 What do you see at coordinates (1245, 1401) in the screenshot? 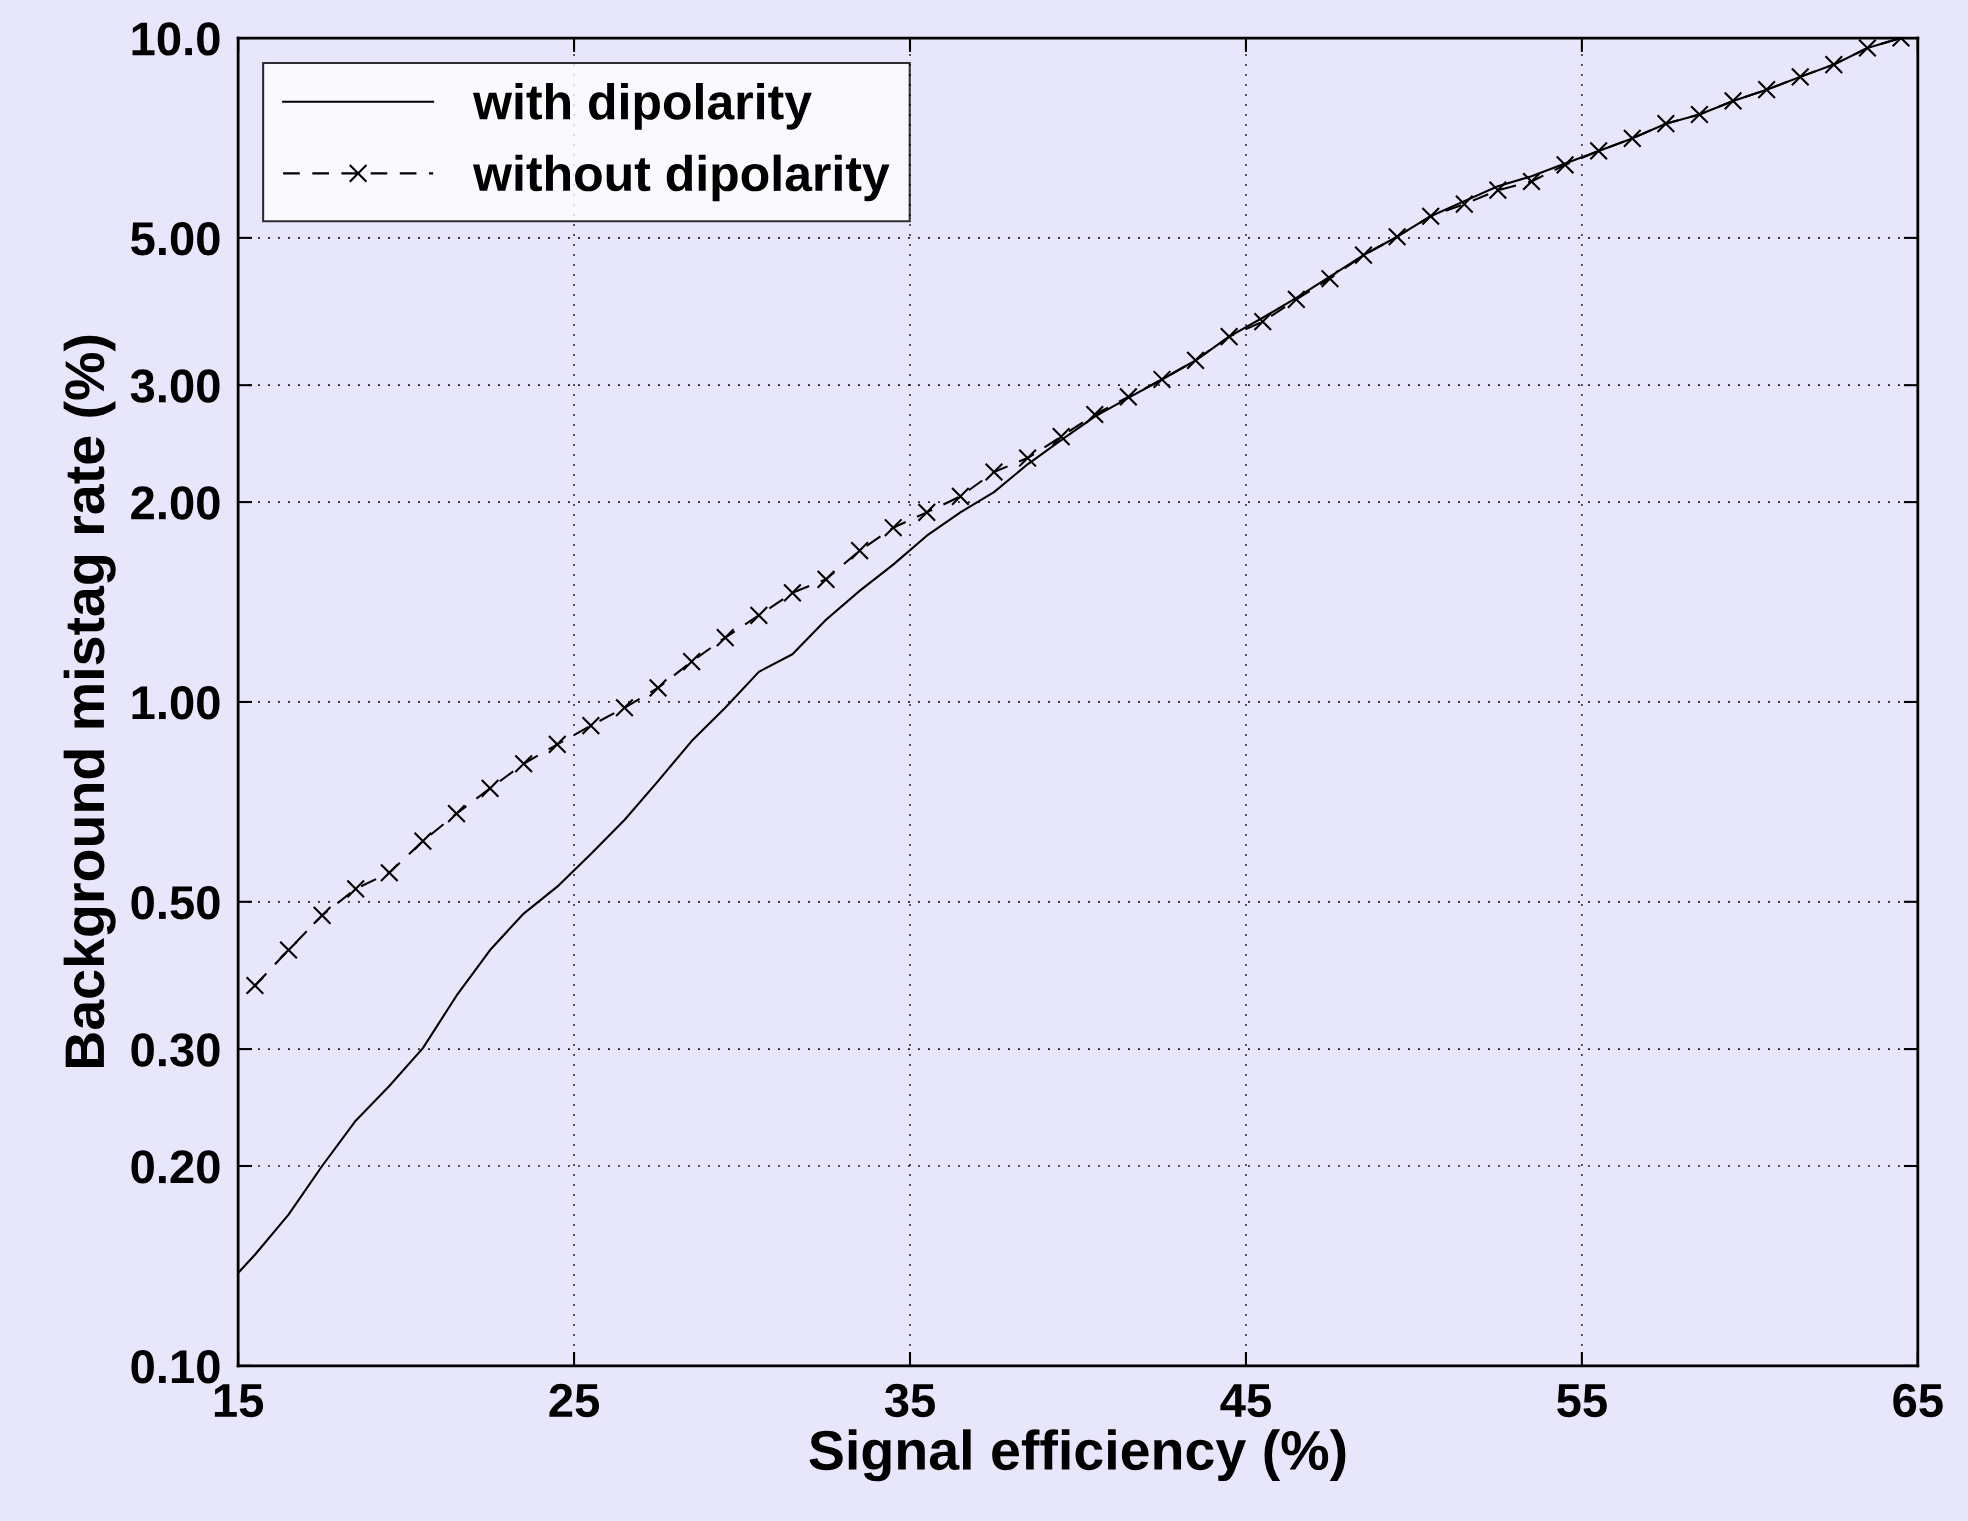
I see `x-tick-label: 45` at bounding box center [1245, 1401].